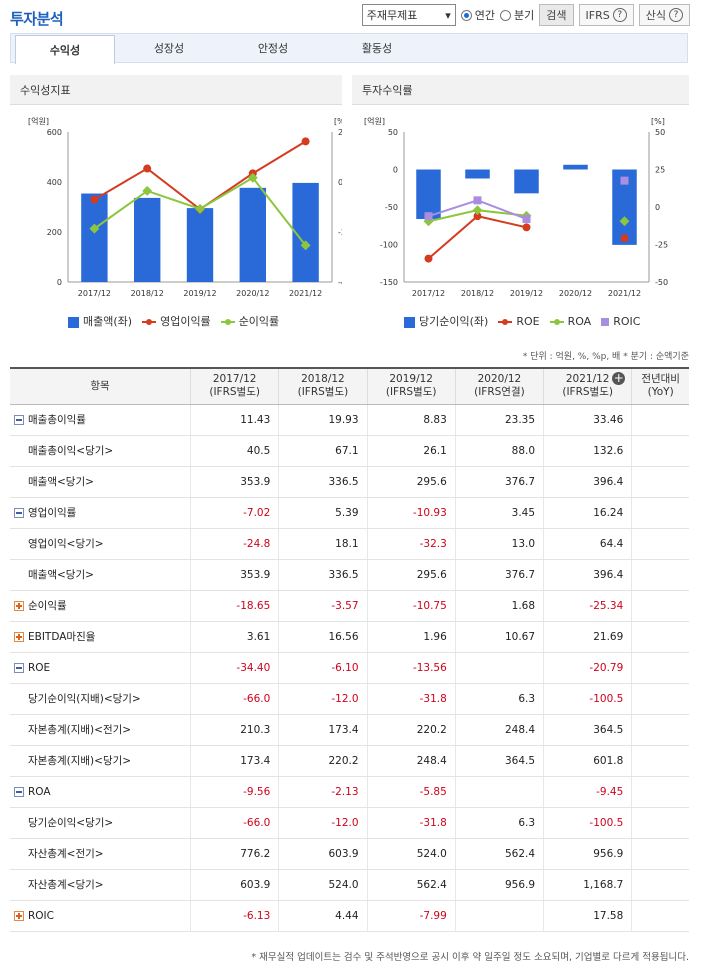 The width and height of the screenshot is (706, 967). What do you see at coordinates (54, 232) in the screenshot?
I see `y-tick-label: 200` at bounding box center [54, 232].